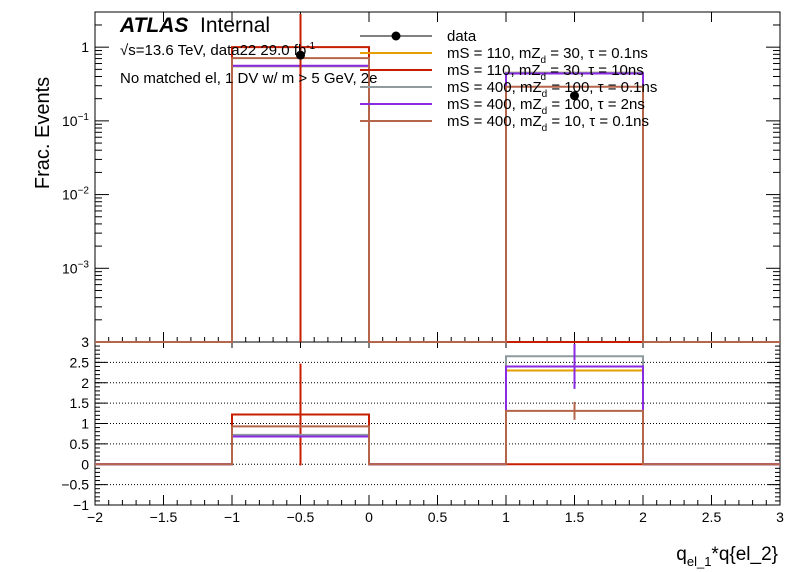 The width and height of the screenshot is (796, 572). I want to click on legend-label-2: mS = 110, mZd = 30, τ = 10ns, so click(545, 72).